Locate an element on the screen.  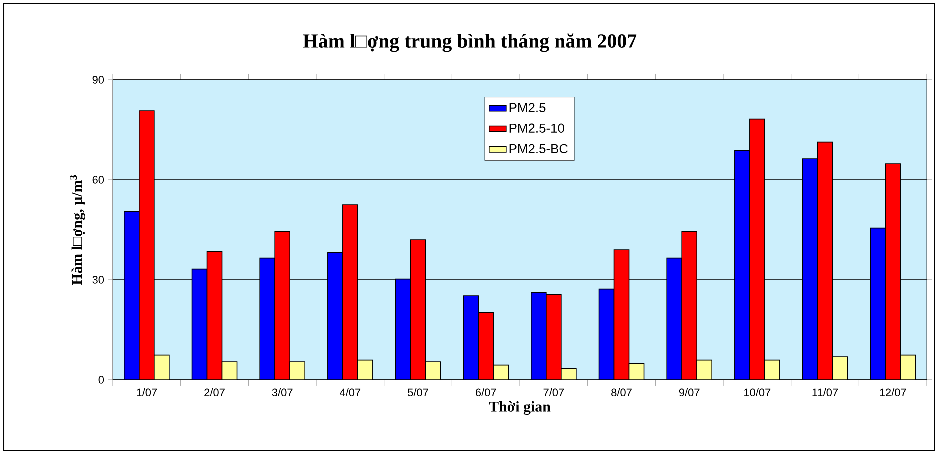
x-tick-label: 8/07 is located at coordinates (622, 392).